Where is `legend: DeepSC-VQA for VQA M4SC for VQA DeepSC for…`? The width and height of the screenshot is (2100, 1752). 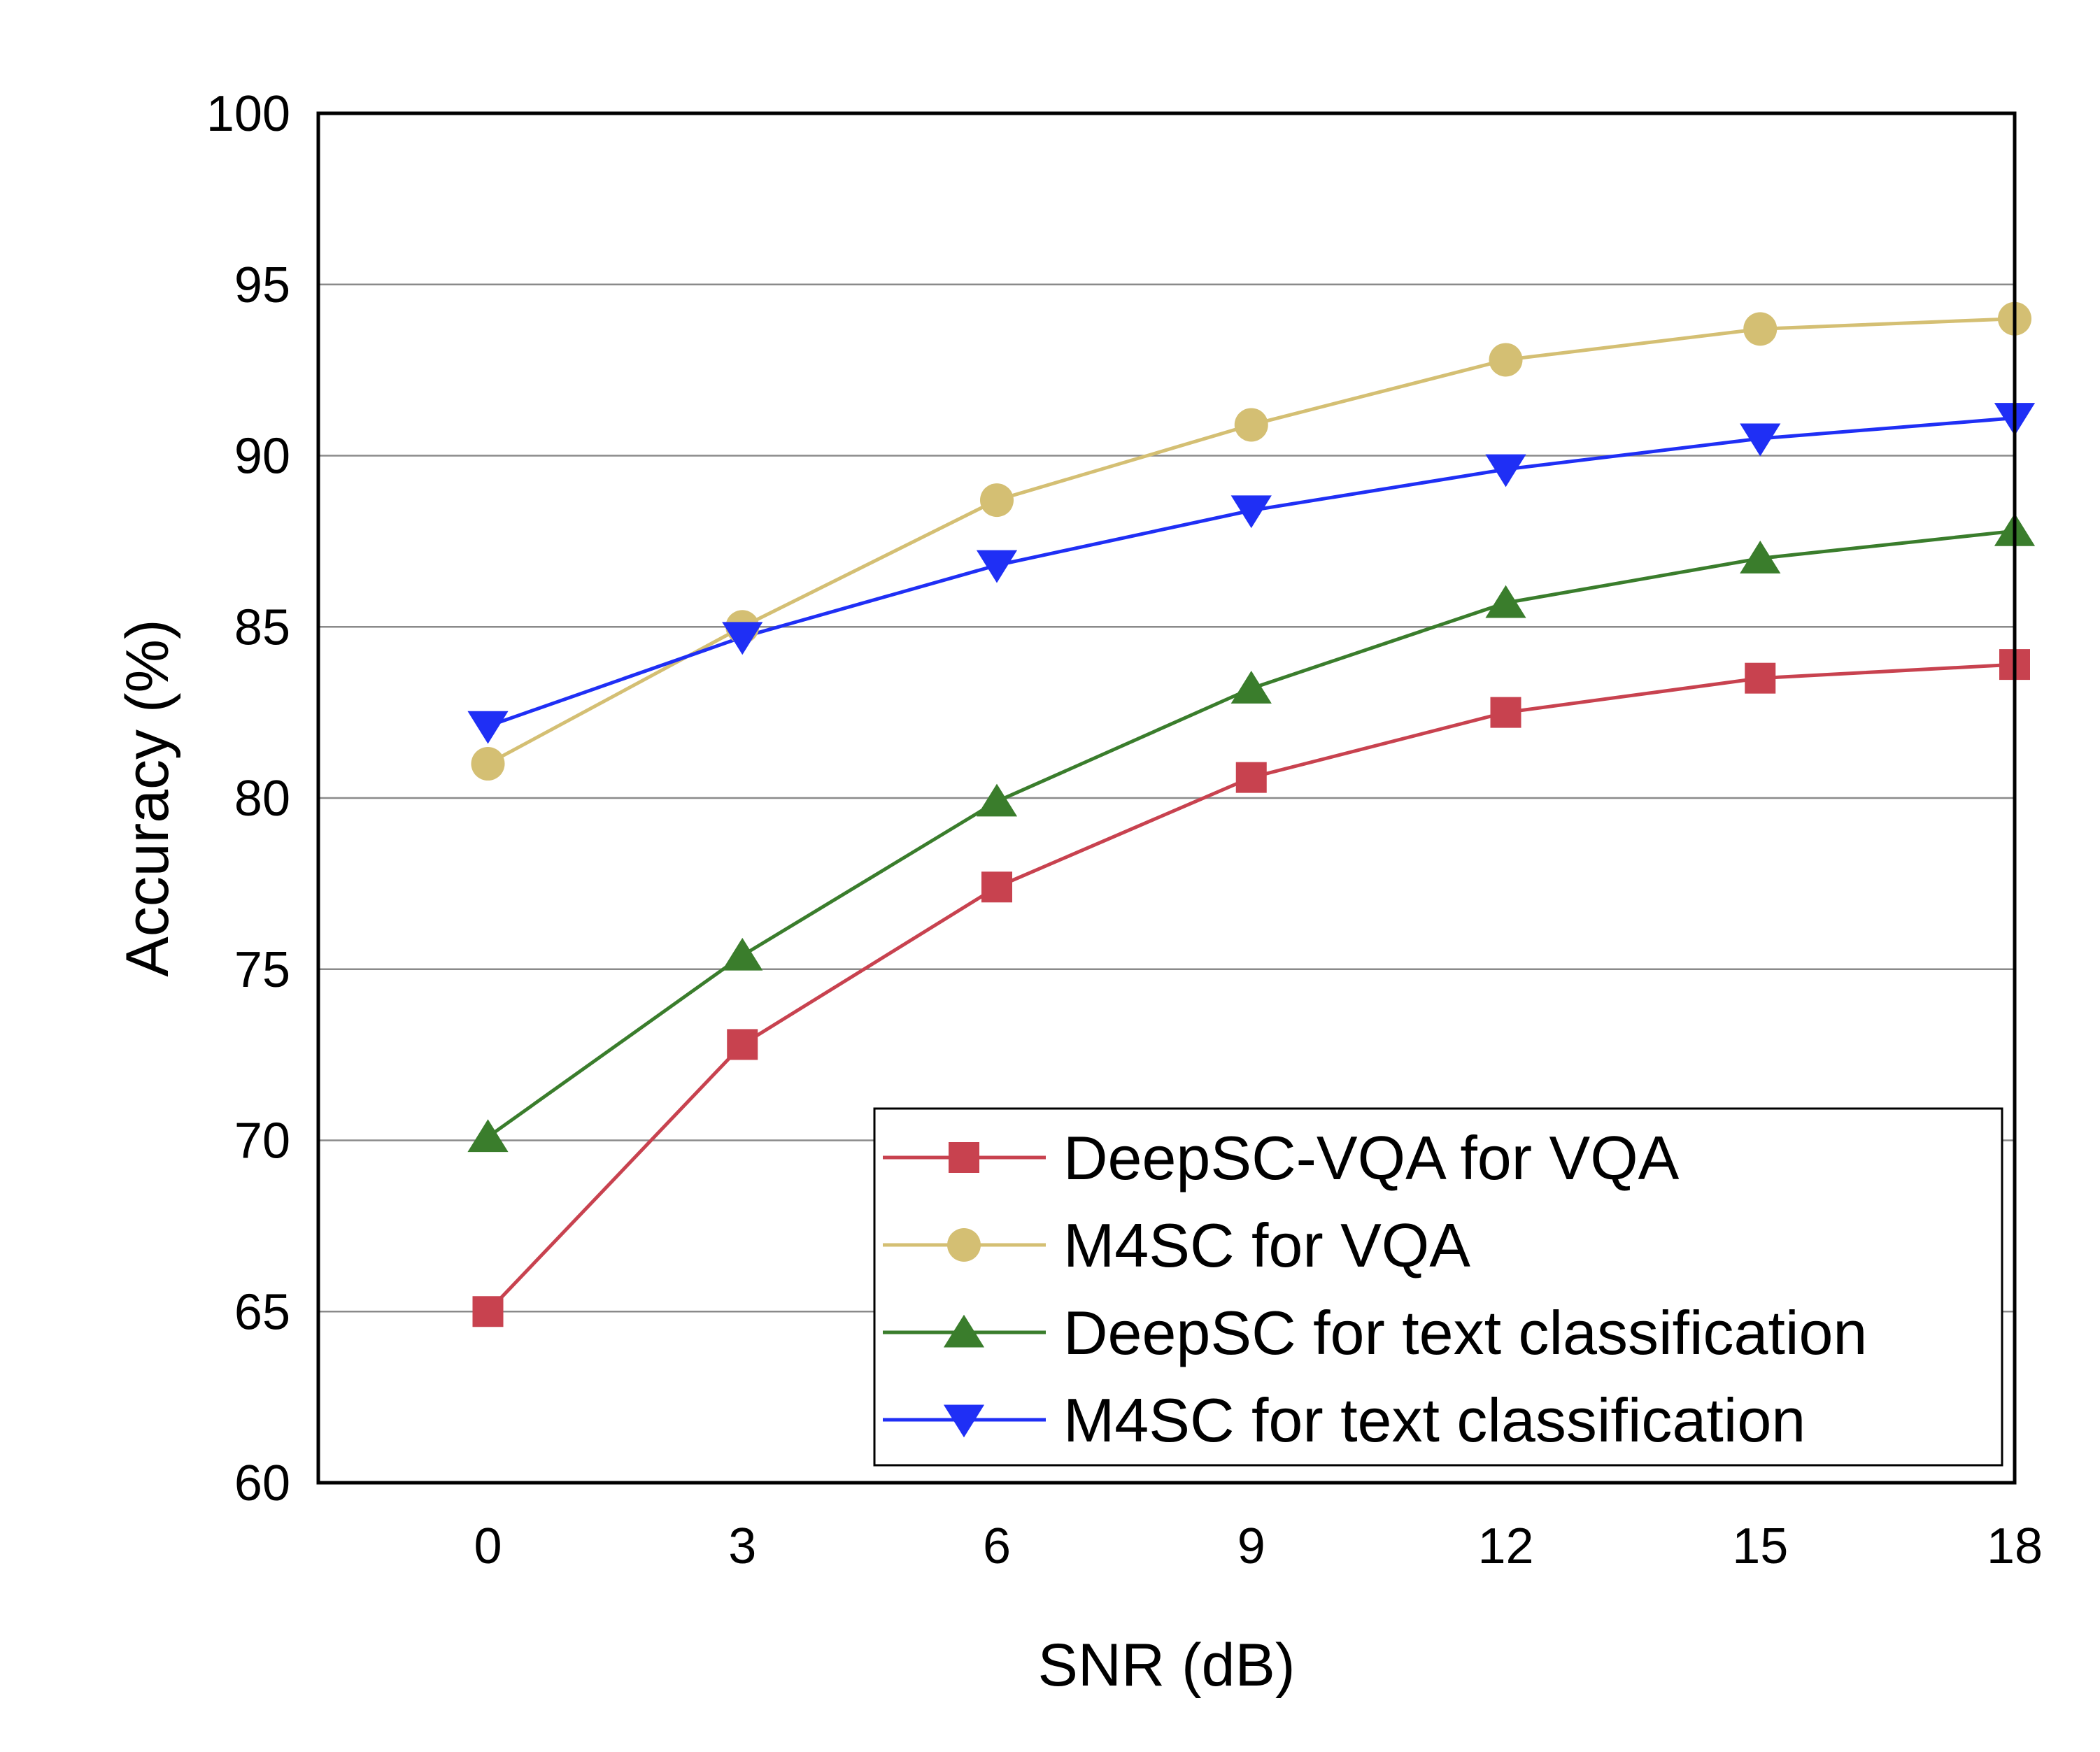 legend: DeepSC-VQA for VQA M4SC for VQA DeepSC for… is located at coordinates (1438, 1287).